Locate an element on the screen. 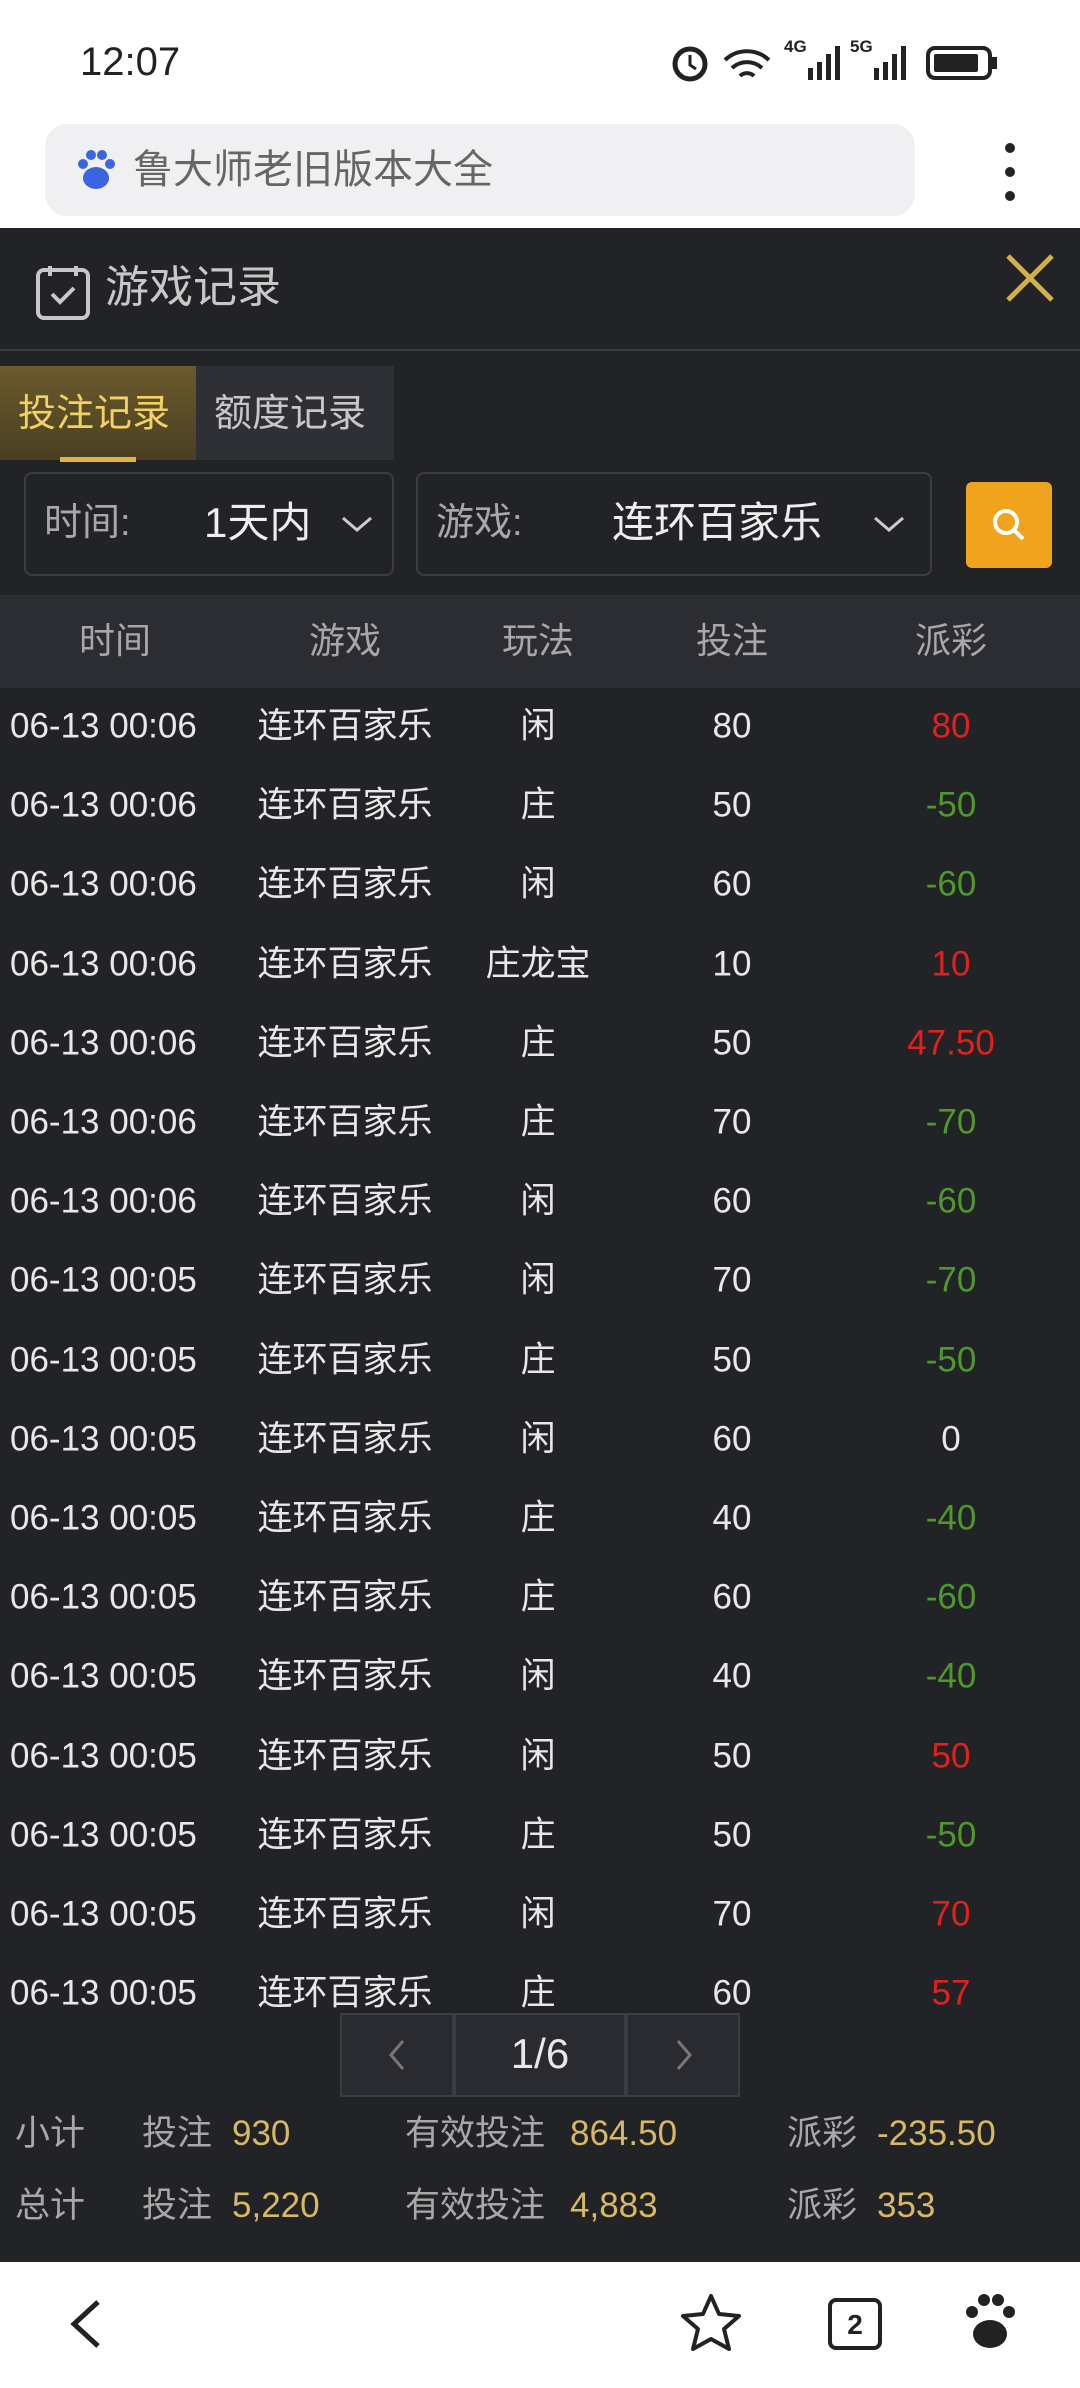 This screenshot has width=1080, height=2388. summary-item-value: 930 is located at coordinates (261, 2133).